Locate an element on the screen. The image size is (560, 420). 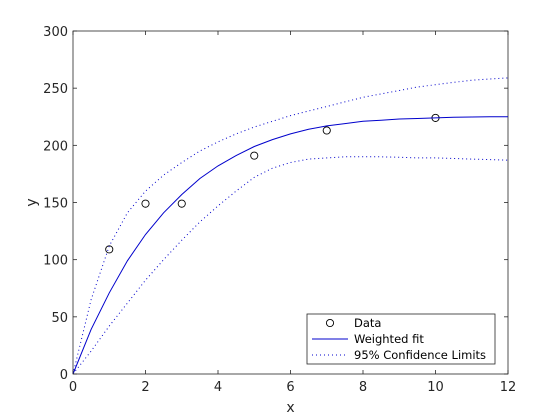
legend-marker is located at coordinates (330, 323).